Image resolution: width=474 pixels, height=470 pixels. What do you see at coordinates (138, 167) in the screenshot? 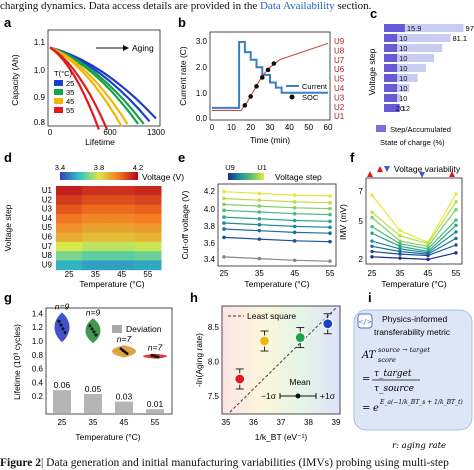
I see `d-cb-tick-2: 4.2` at bounding box center [138, 167].